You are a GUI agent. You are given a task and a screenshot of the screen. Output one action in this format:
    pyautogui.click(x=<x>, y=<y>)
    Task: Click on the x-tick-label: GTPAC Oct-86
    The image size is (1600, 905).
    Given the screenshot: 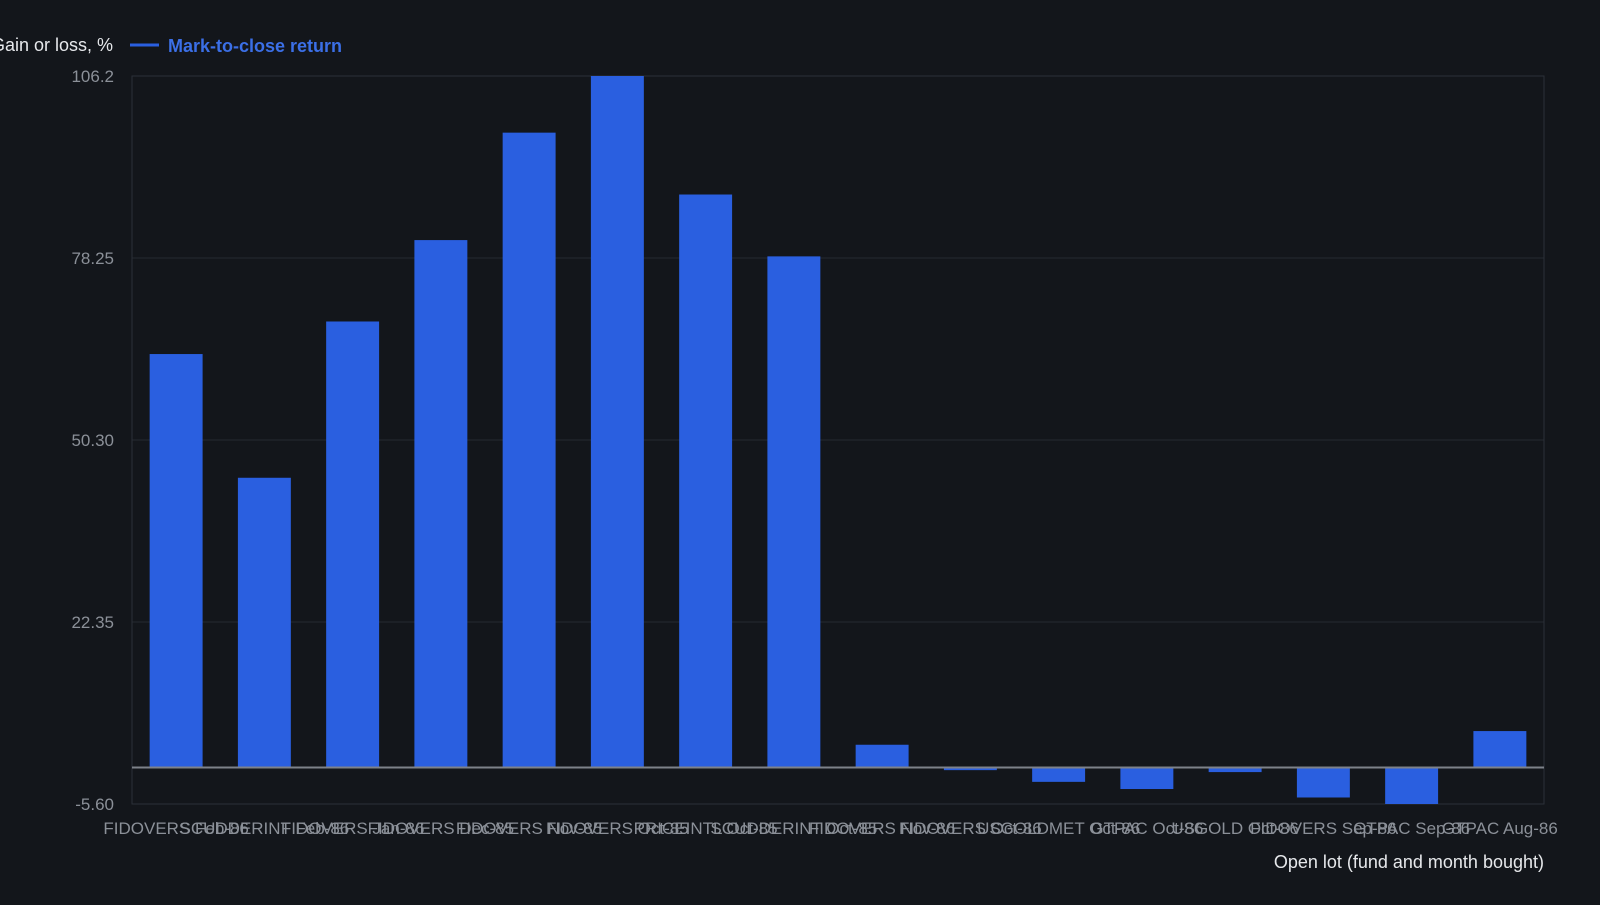 What is the action you would take?
    pyautogui.click(x=1146, y=828)
    